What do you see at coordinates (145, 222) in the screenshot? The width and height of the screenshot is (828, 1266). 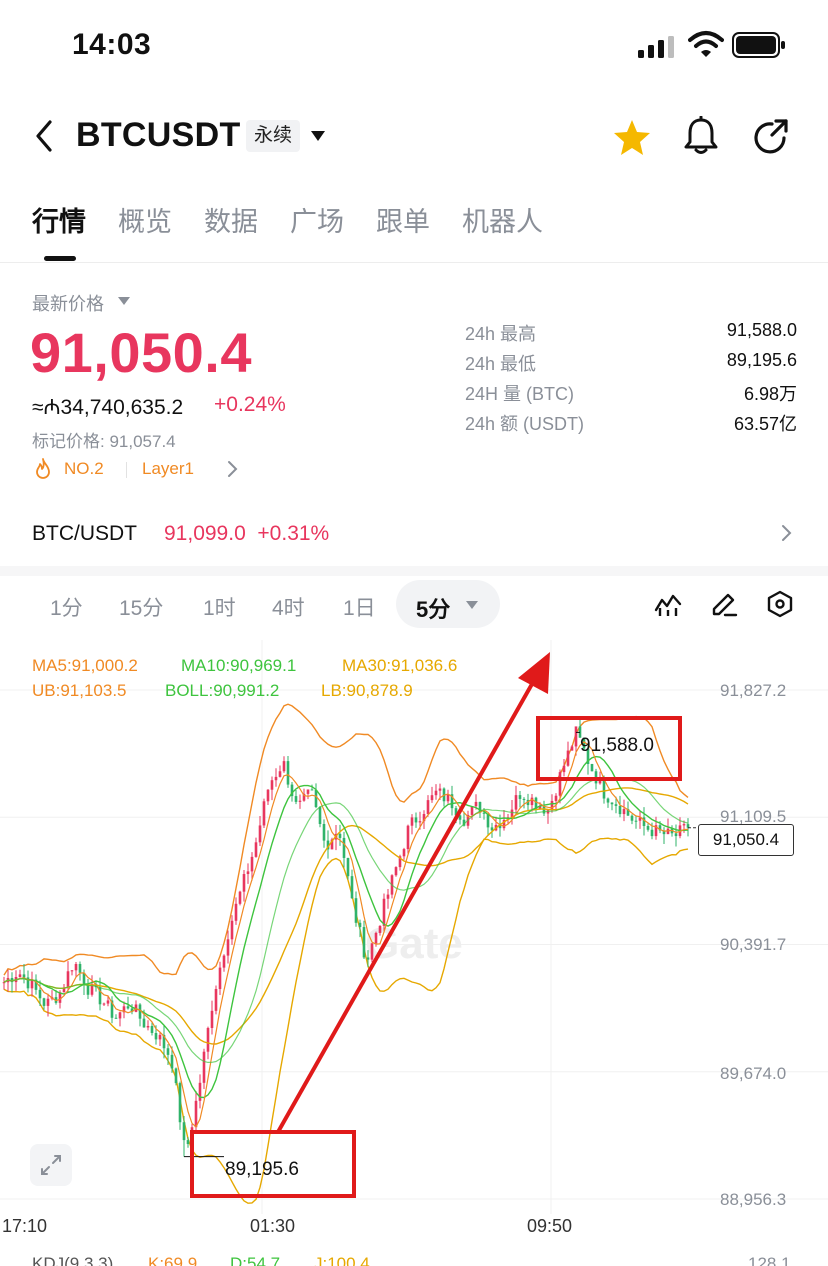 I see `tab-overview: 概览` at bounding box center [145, 222].